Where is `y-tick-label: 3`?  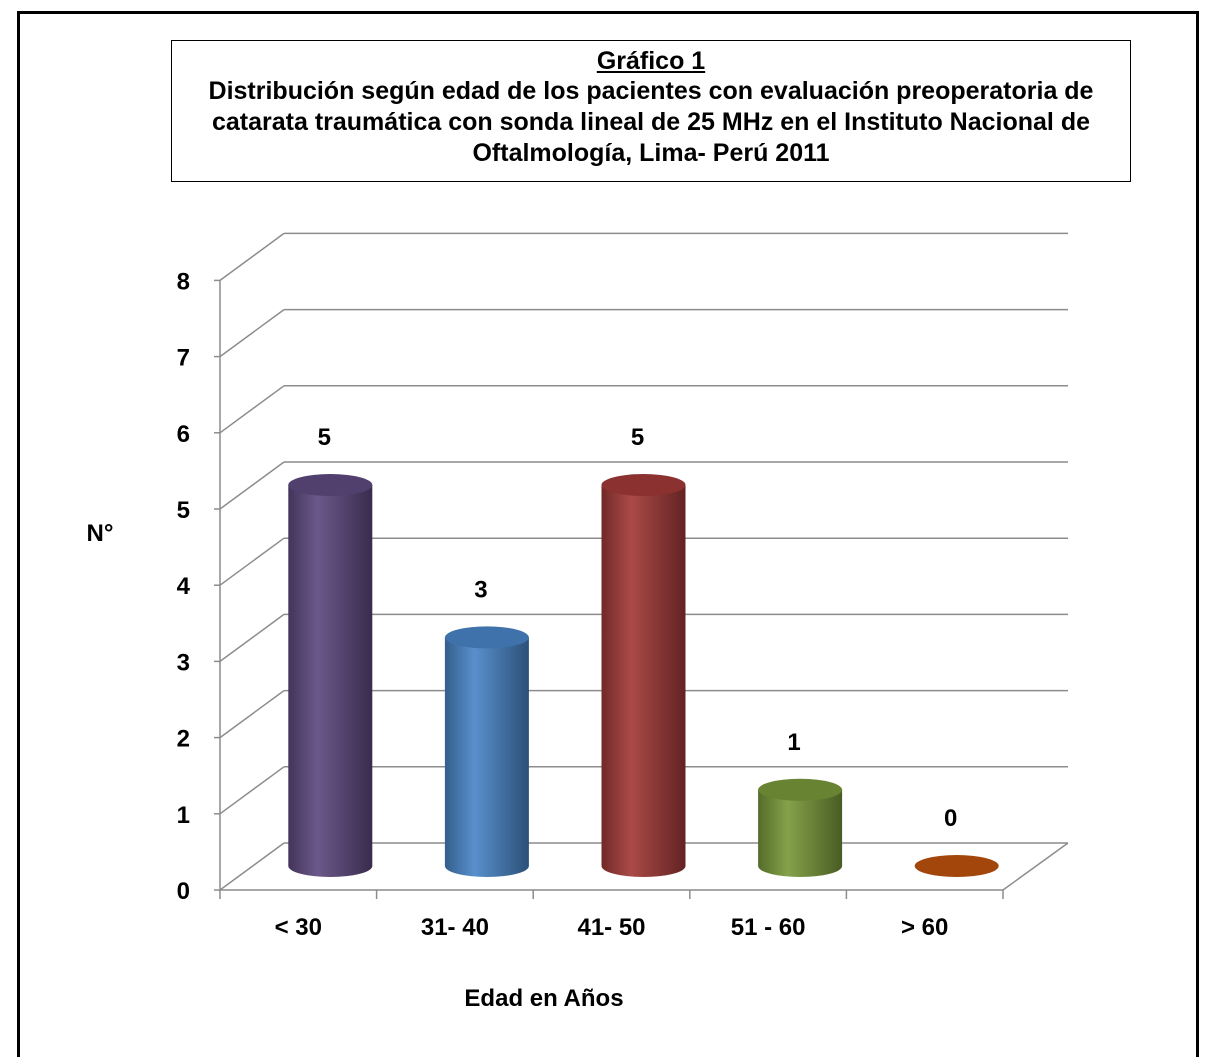 y-tick-label: 3 is located at coordinates (183, 662).